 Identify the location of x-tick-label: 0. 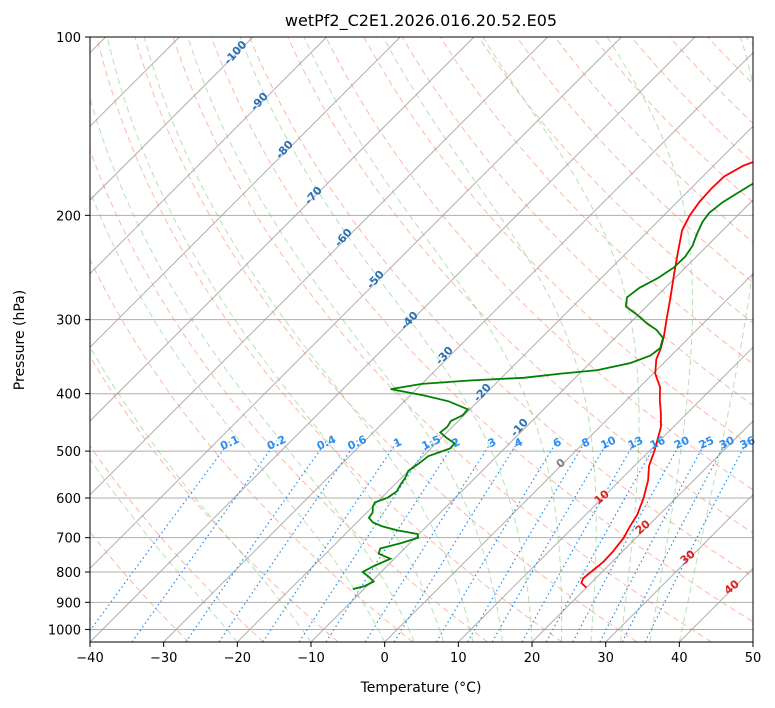
(385, 658).